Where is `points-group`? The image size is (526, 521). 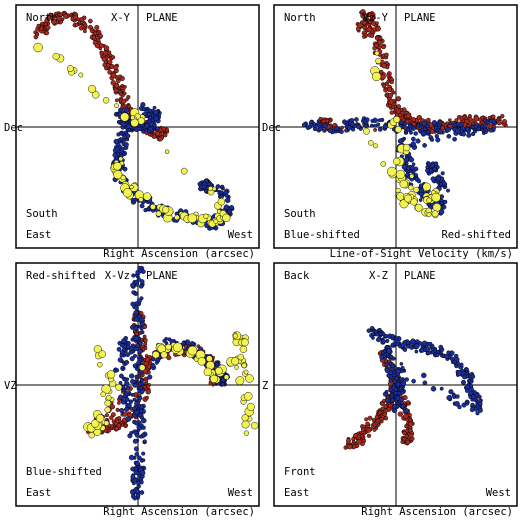 points-group is located at coordinates (413, 387).